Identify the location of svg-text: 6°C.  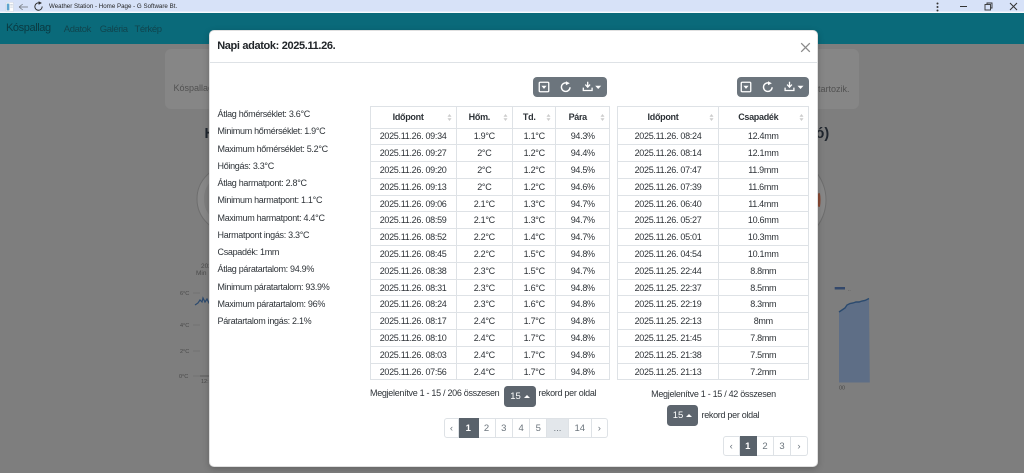
(184, 294).